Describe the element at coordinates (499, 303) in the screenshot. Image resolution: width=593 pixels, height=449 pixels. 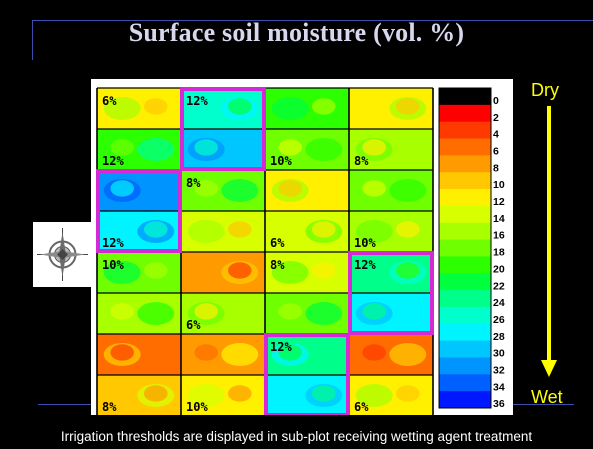
I see `colorbar-tick-label: 24` at that location.